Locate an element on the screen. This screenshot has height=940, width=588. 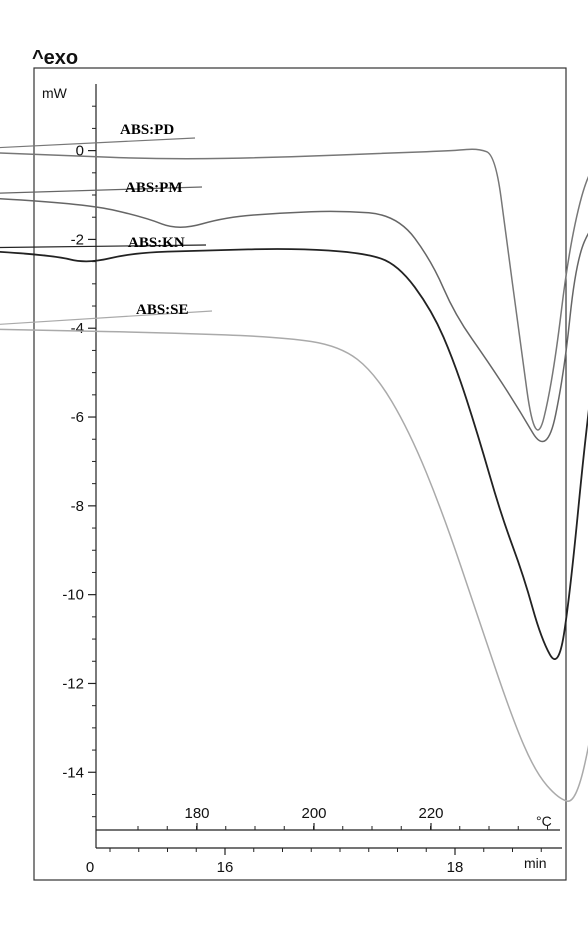
y-tick-label: -10 is located at coordinates (73, 595).